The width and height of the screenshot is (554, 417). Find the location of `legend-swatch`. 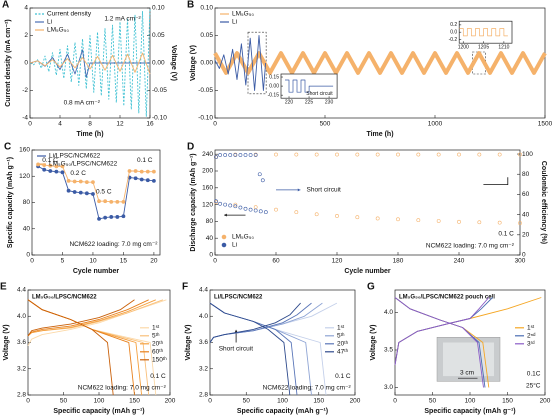

legend-swatch is located at coordinates (224, 237).